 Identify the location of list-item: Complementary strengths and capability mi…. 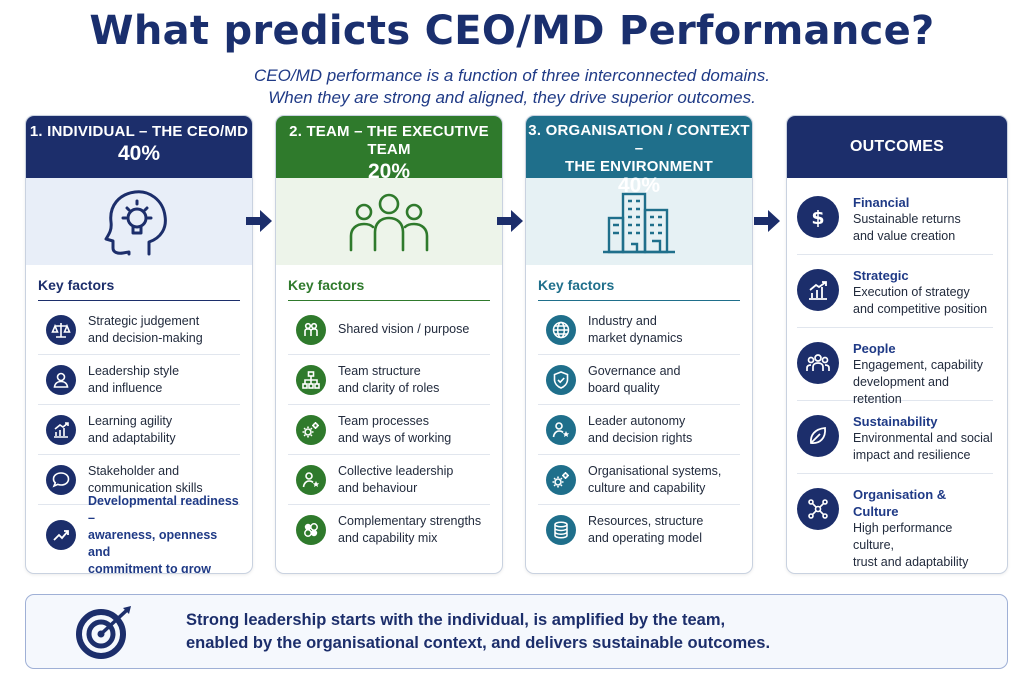
(389, 530).